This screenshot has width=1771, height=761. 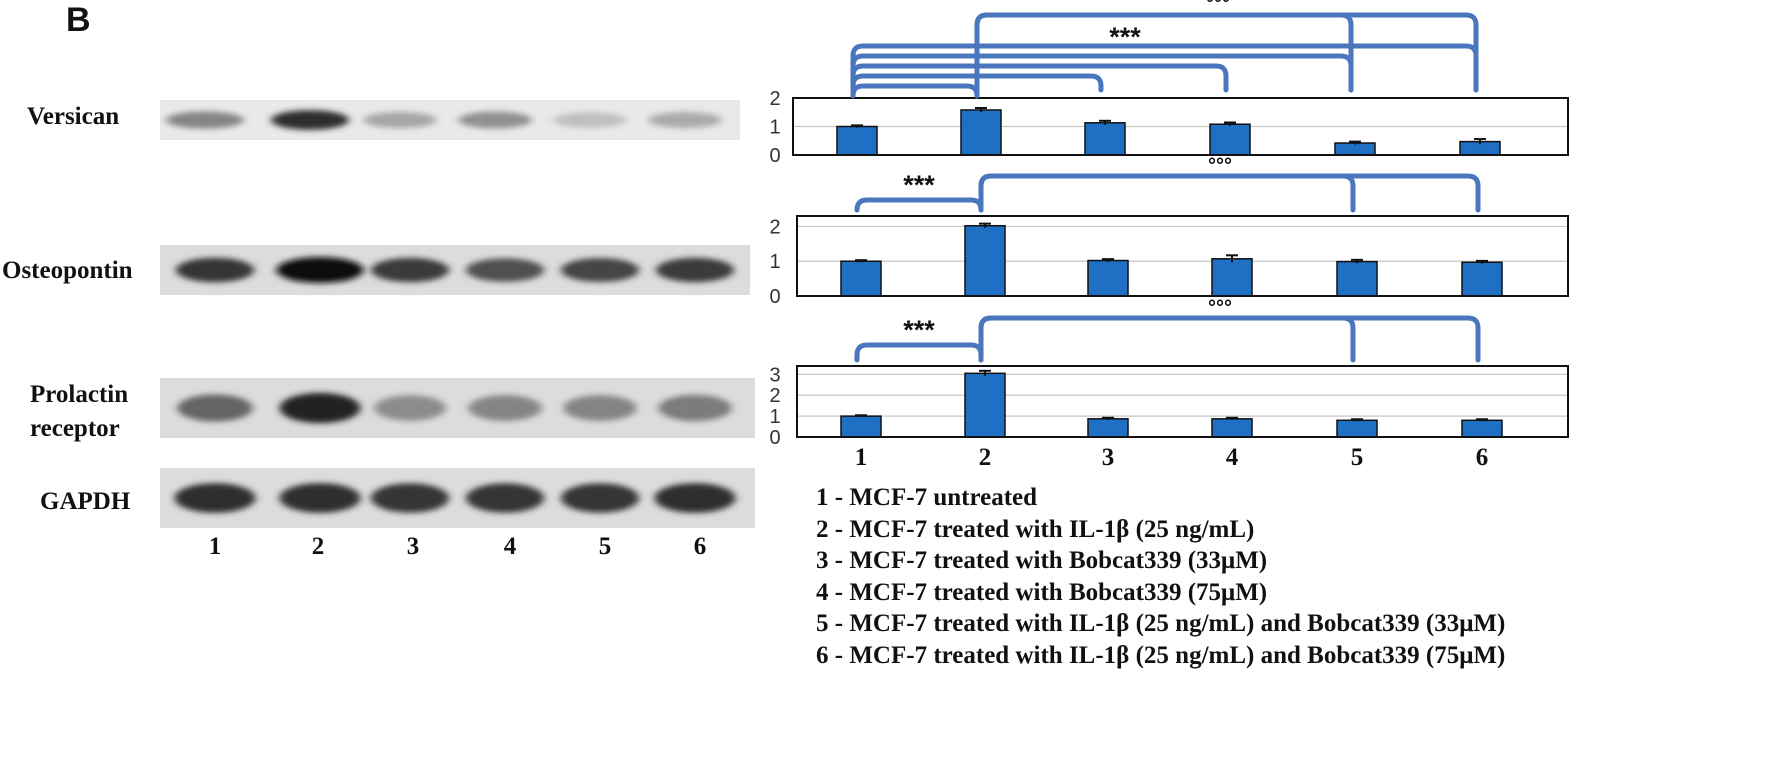 I want to click on x-tick-label: 3, so click(x=1108, y=457).